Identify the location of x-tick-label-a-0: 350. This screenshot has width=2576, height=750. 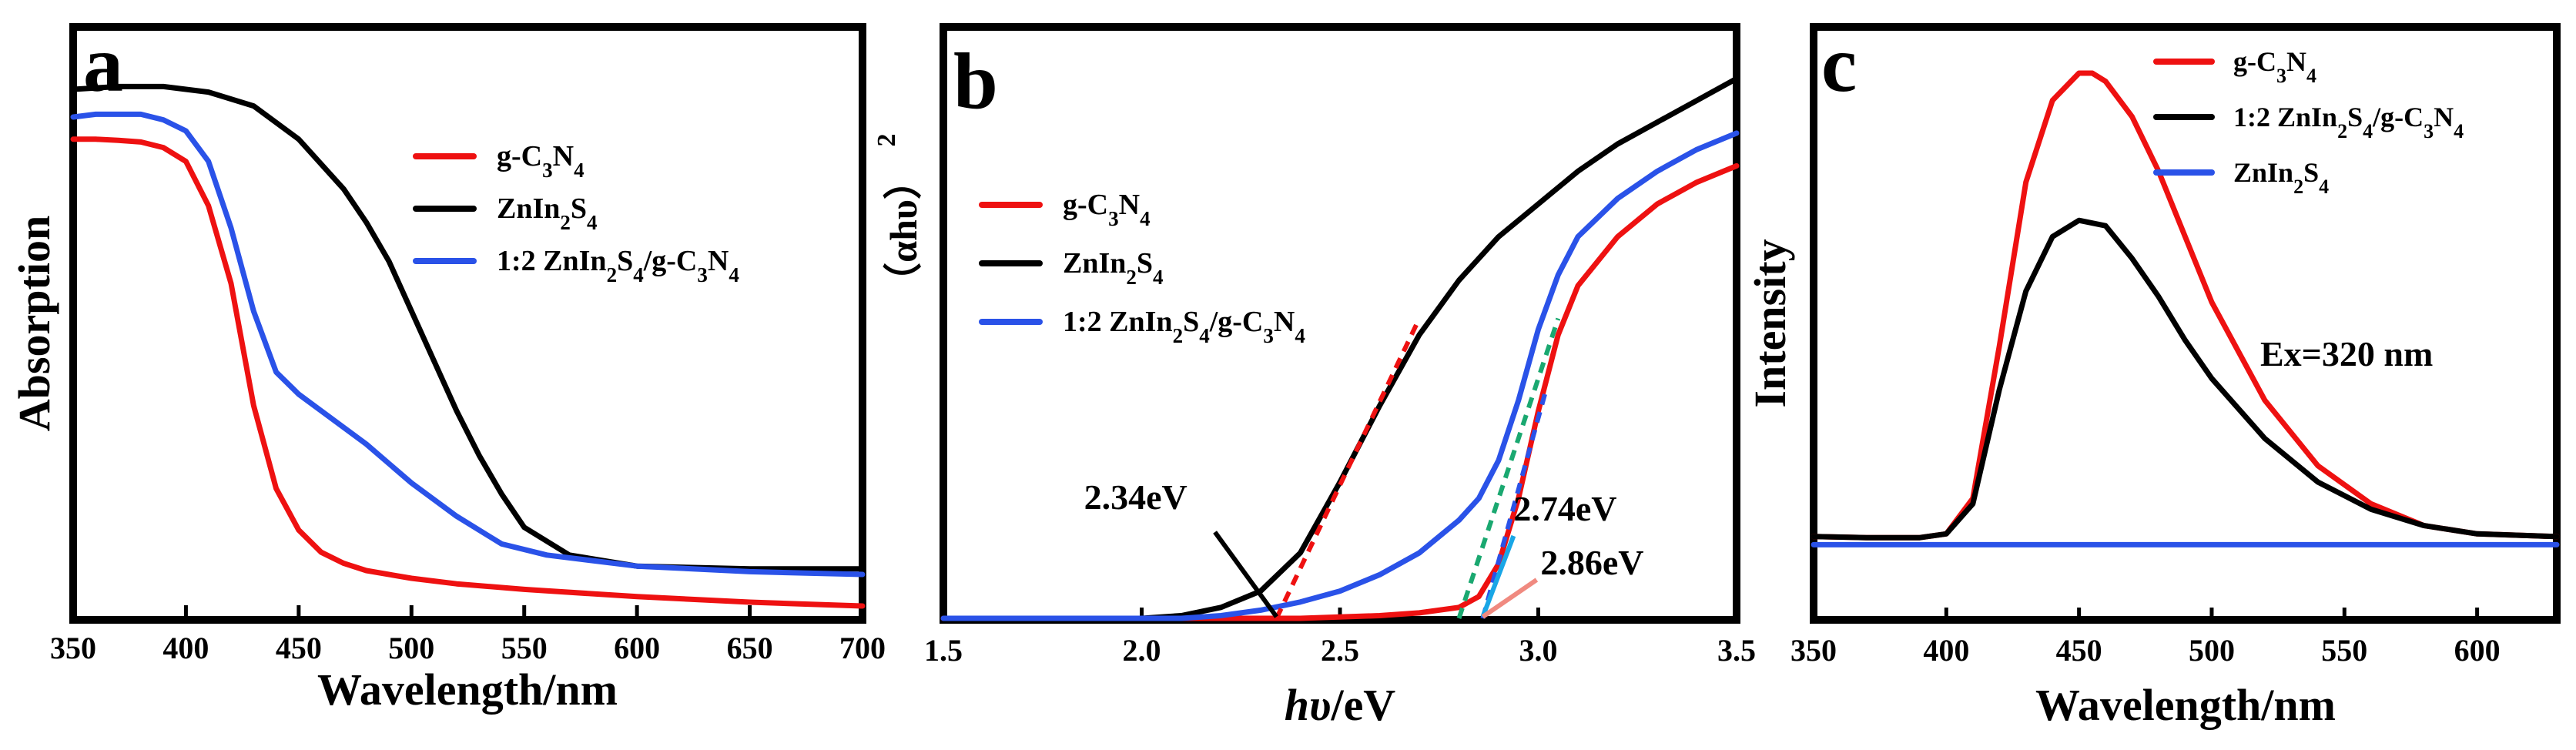
(73, 648).